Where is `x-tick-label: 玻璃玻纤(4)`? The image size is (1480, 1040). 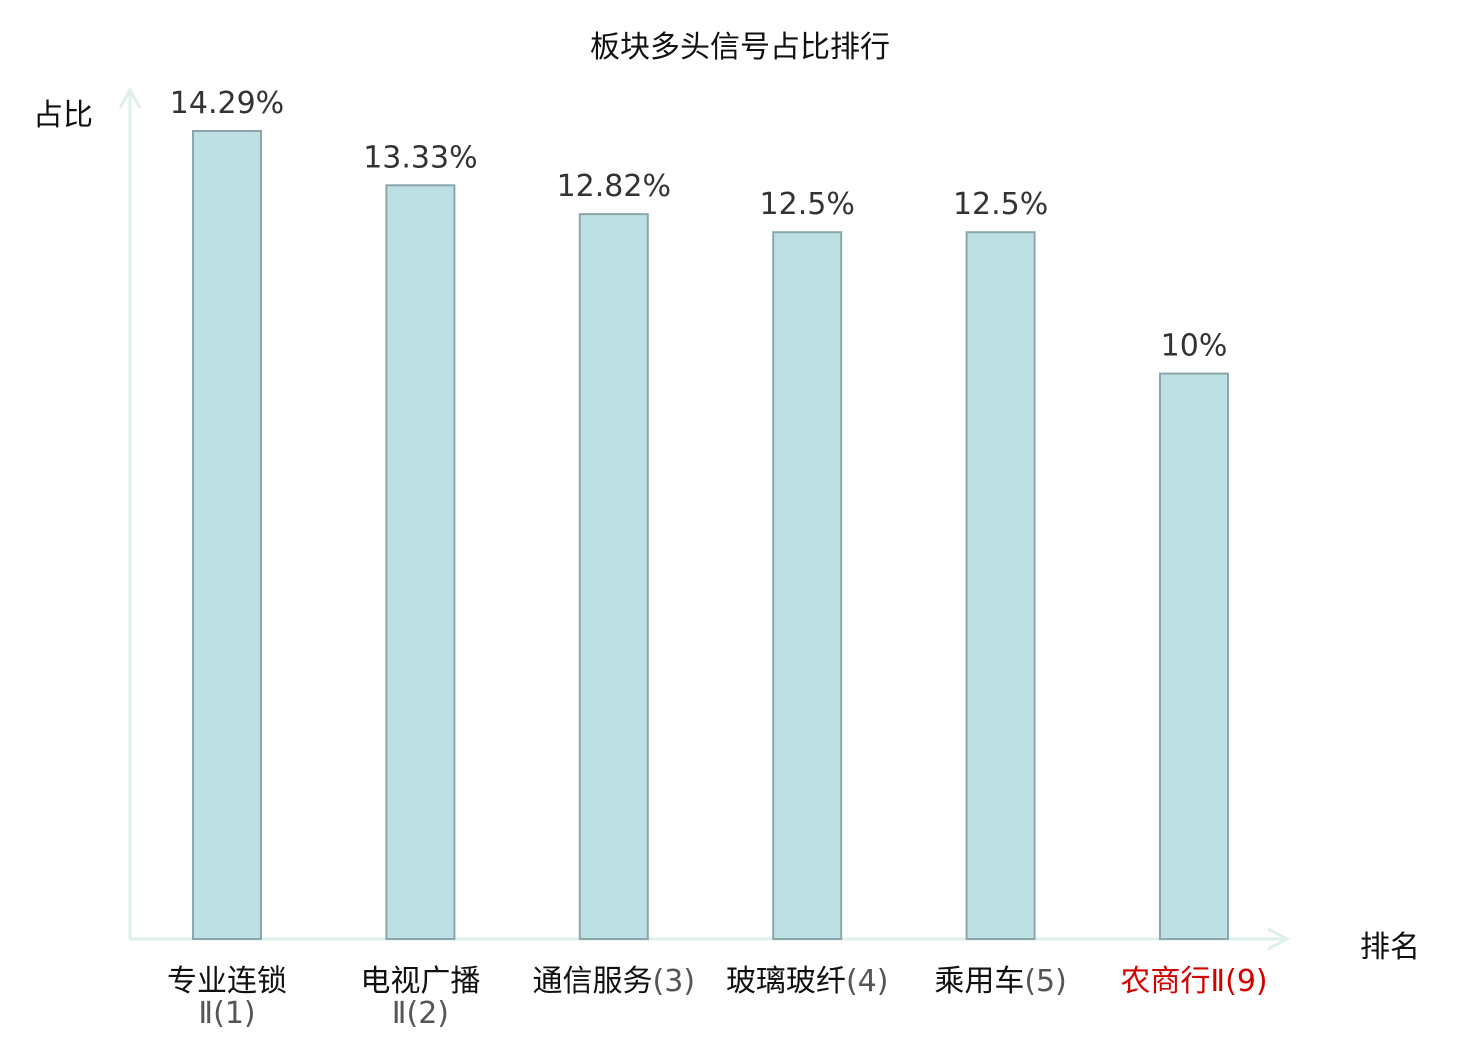
x-tick-label: 玻璃玻纤(4) is located at coordinates (807, 982).